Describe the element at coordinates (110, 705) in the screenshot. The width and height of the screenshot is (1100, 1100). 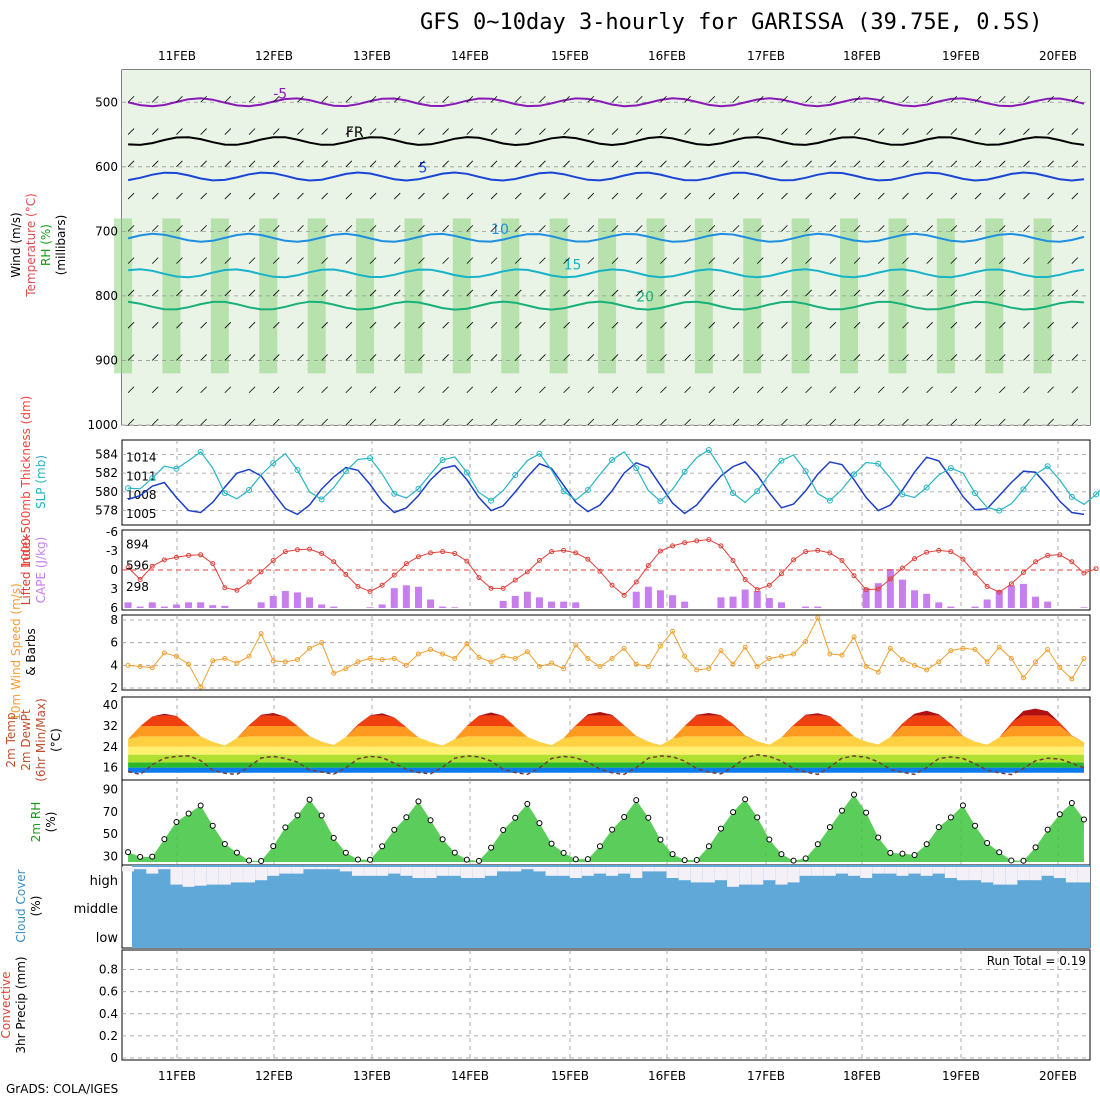
I see `temp-tick-label: 40` at that location.